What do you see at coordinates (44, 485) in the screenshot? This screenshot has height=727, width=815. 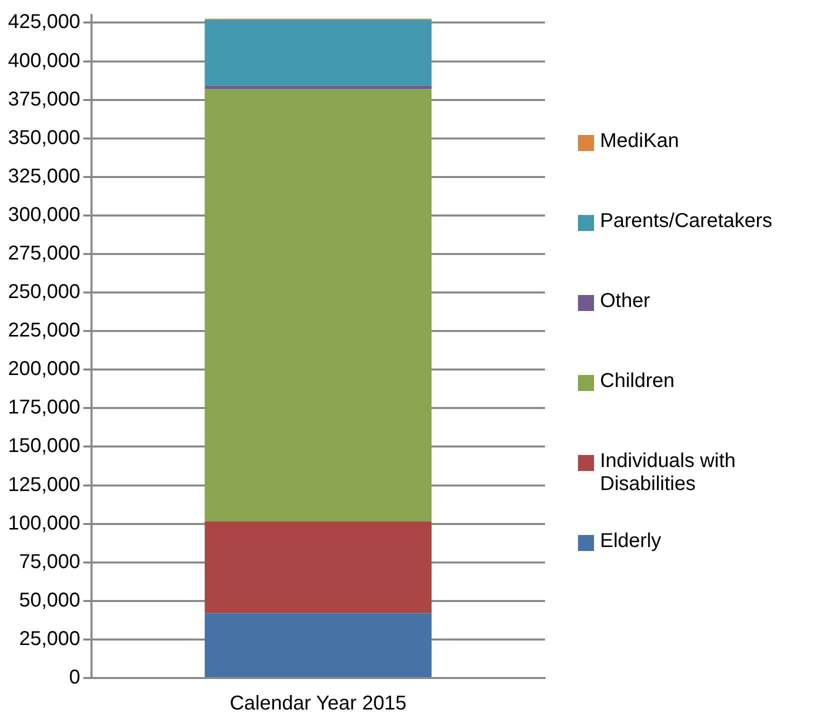 I see `y-tick-label: 125,000` at bounding box center [44, 485].